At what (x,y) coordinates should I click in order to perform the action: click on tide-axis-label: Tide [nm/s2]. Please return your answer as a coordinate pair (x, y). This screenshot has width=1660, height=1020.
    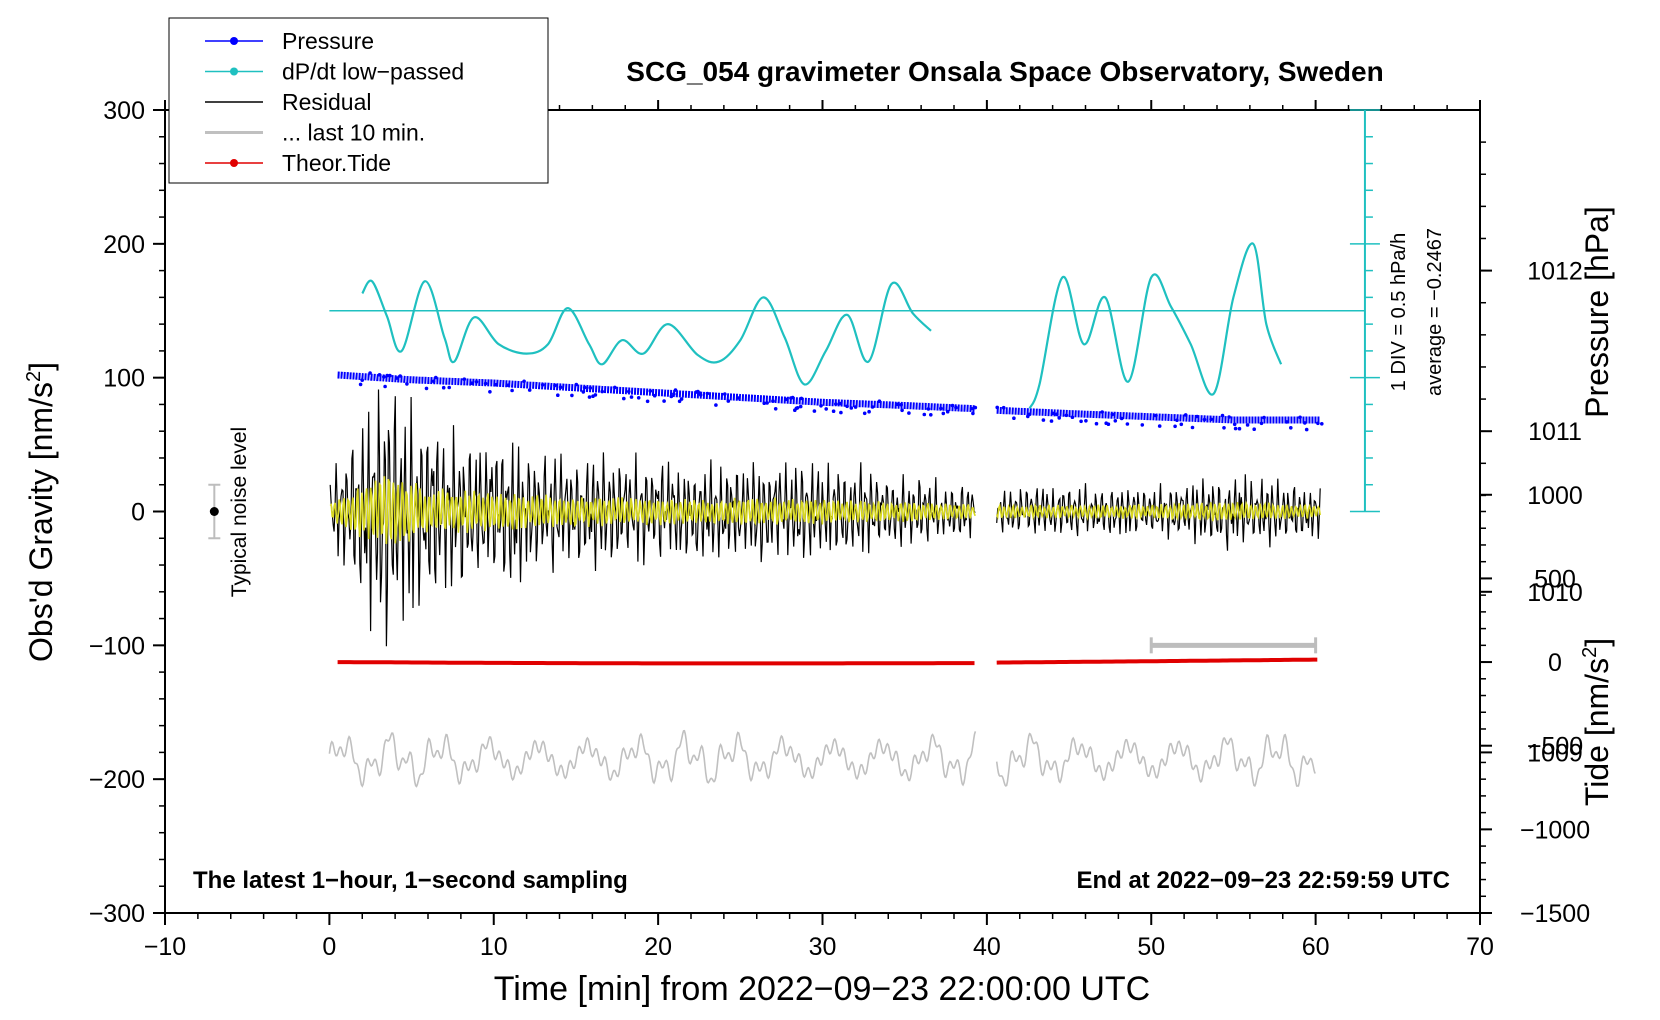
    Looking at the image, I should click on (1597, 722).